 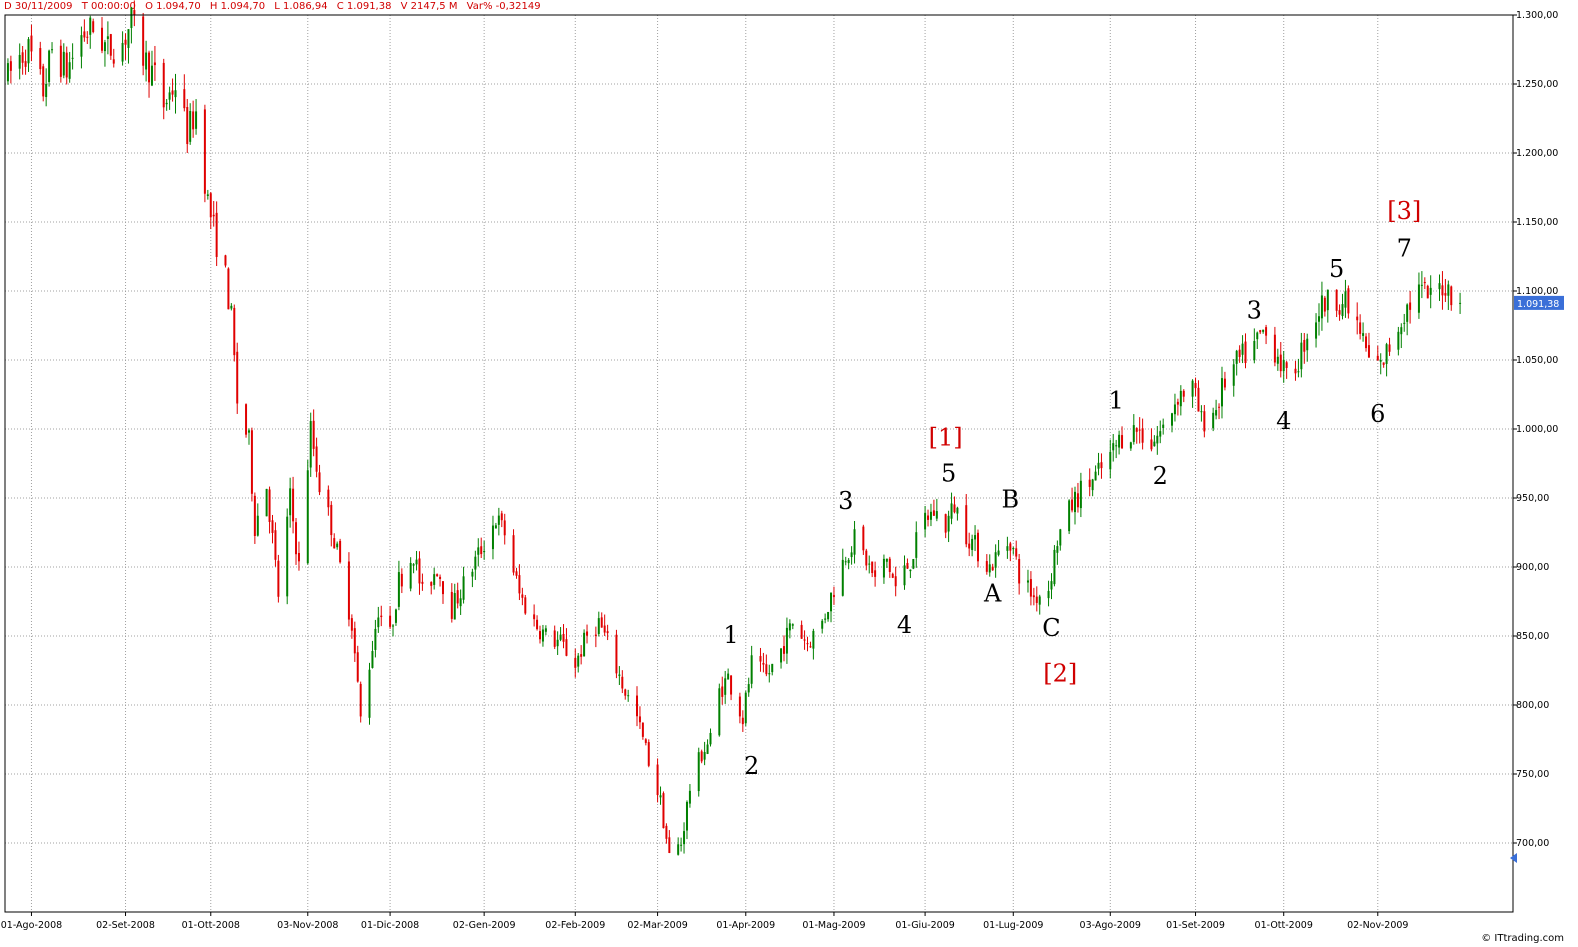 I want to click on y-tick-label: 1.200,00, so click(x=1537, y=153).